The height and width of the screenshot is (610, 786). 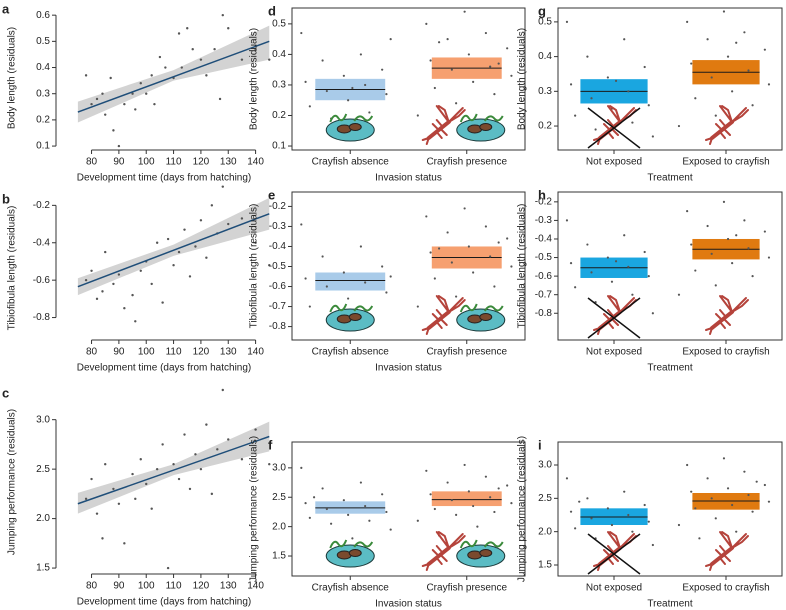 What do you see at coordinates (350, 281) in the screenshot?
I see `confidence-interval` at bounding box center [350, 281].